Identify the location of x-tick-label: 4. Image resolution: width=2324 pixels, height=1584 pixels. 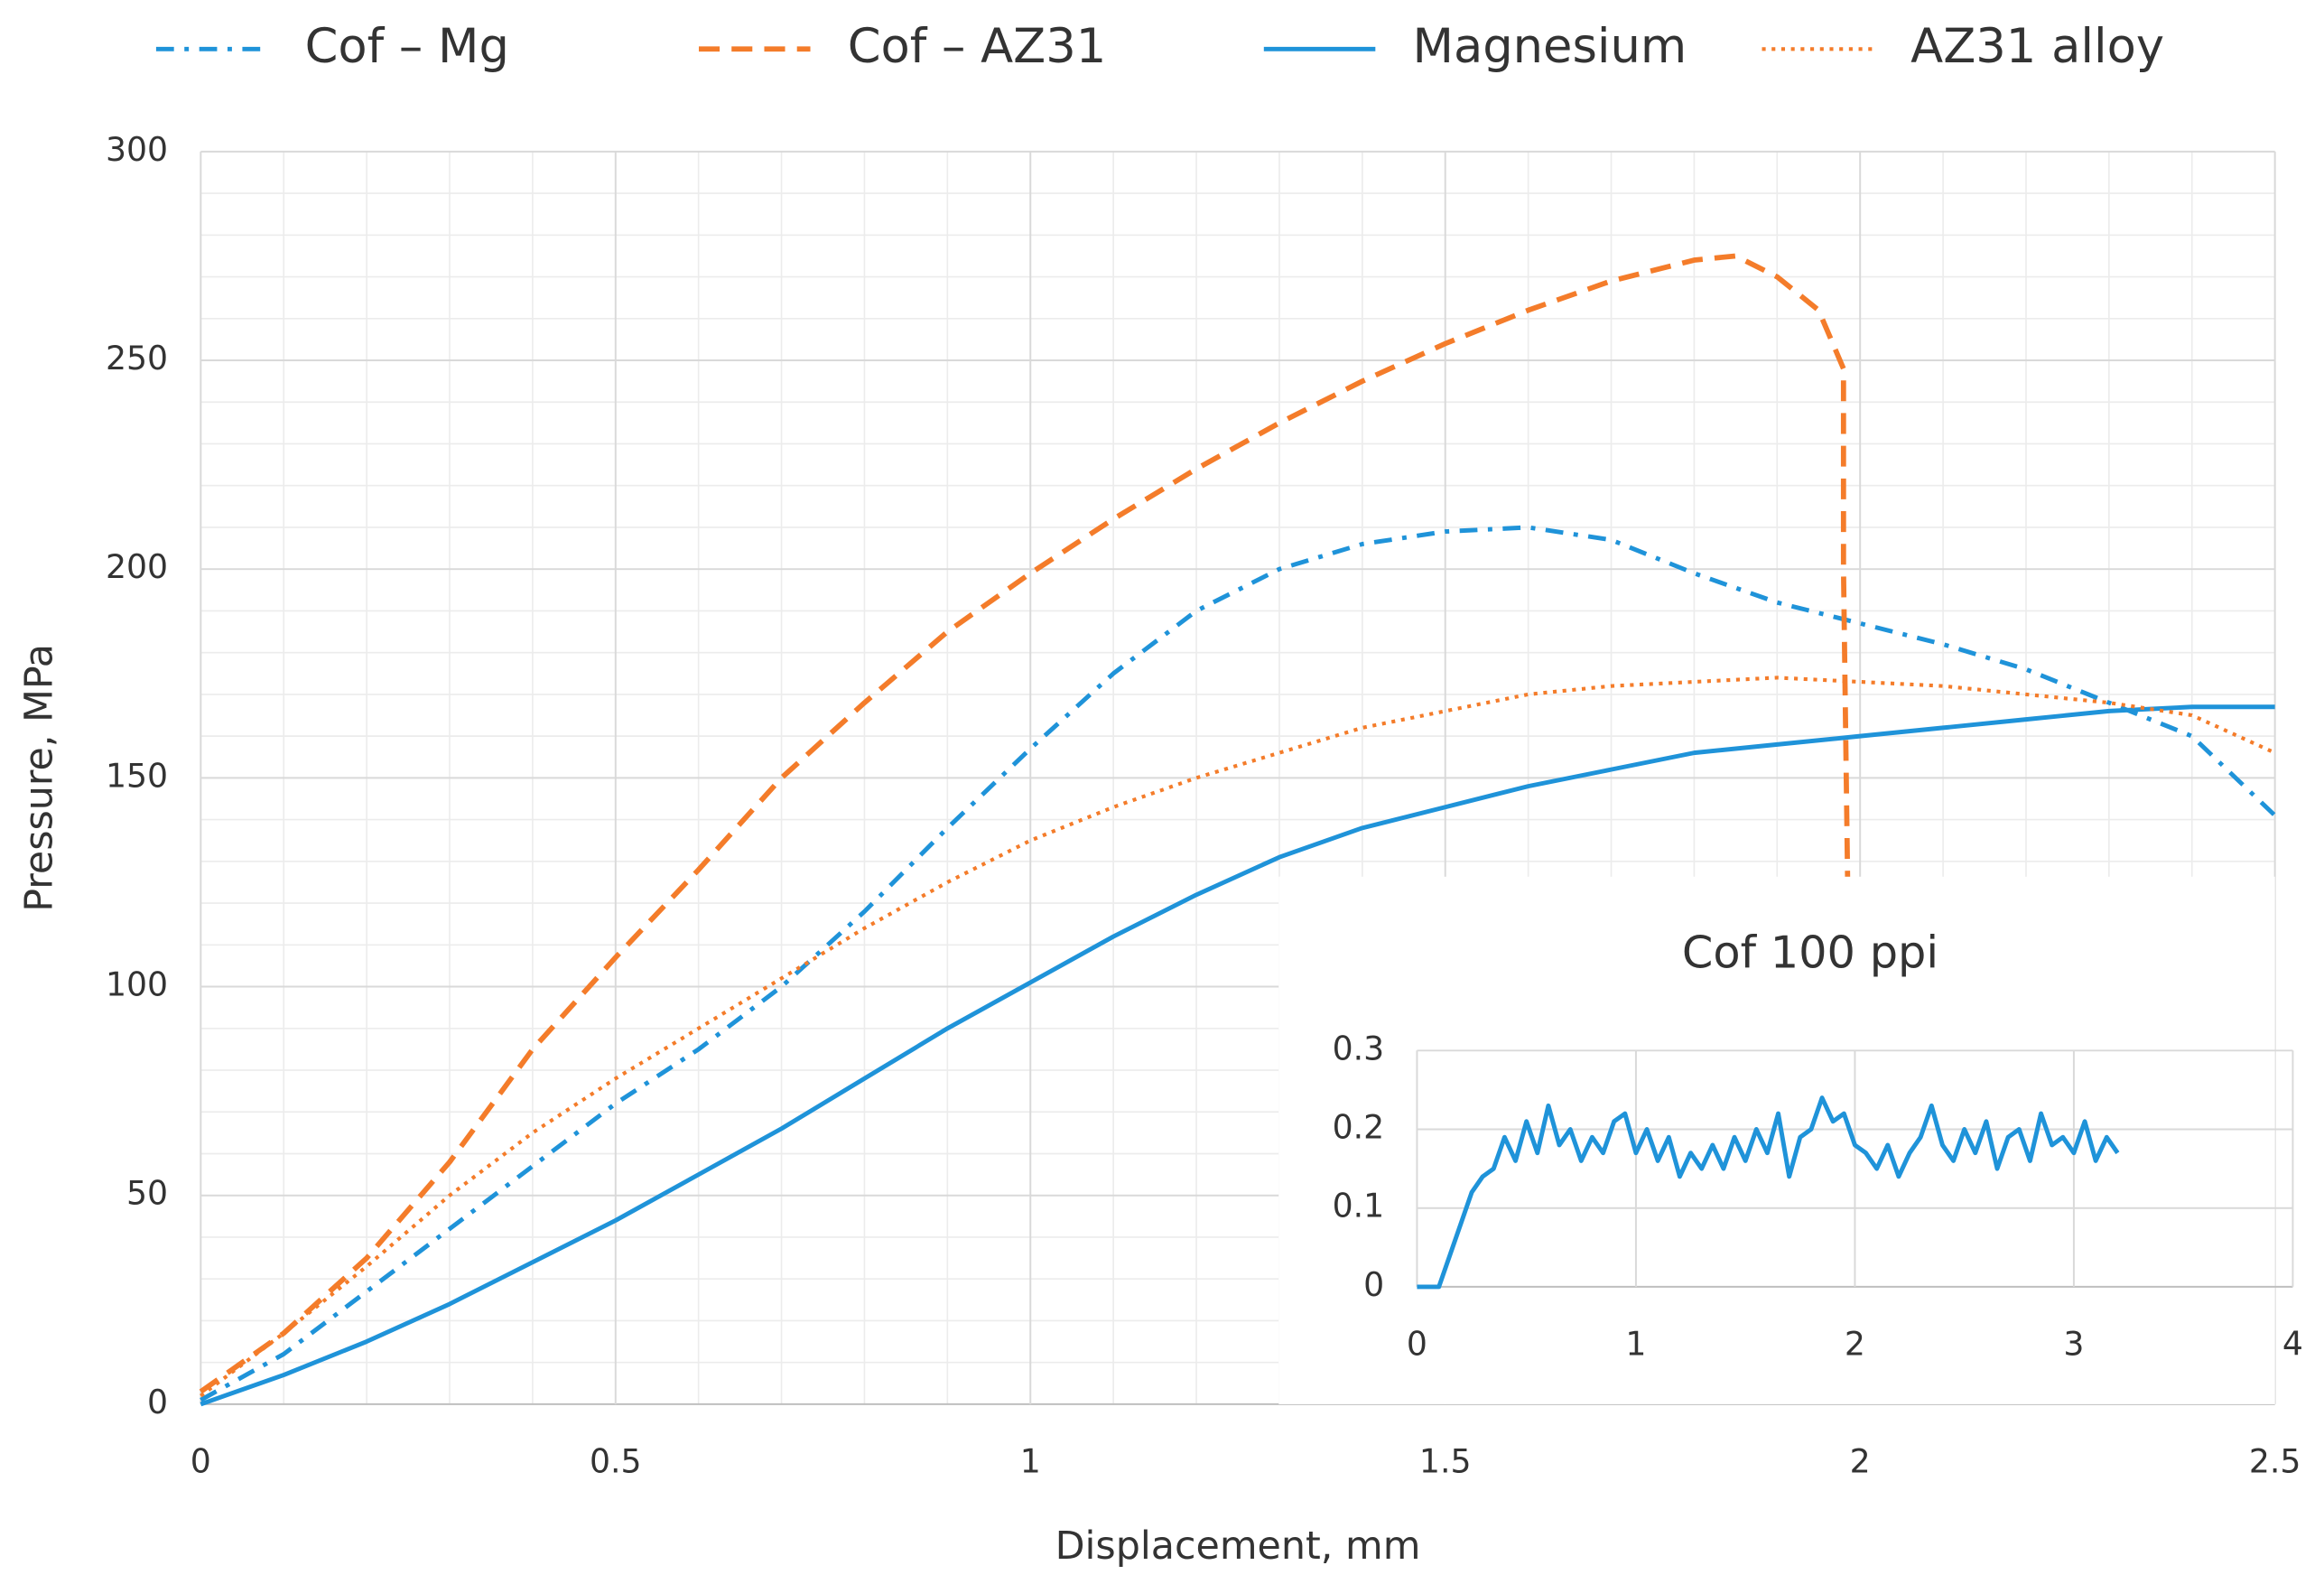
(2293, 1344).